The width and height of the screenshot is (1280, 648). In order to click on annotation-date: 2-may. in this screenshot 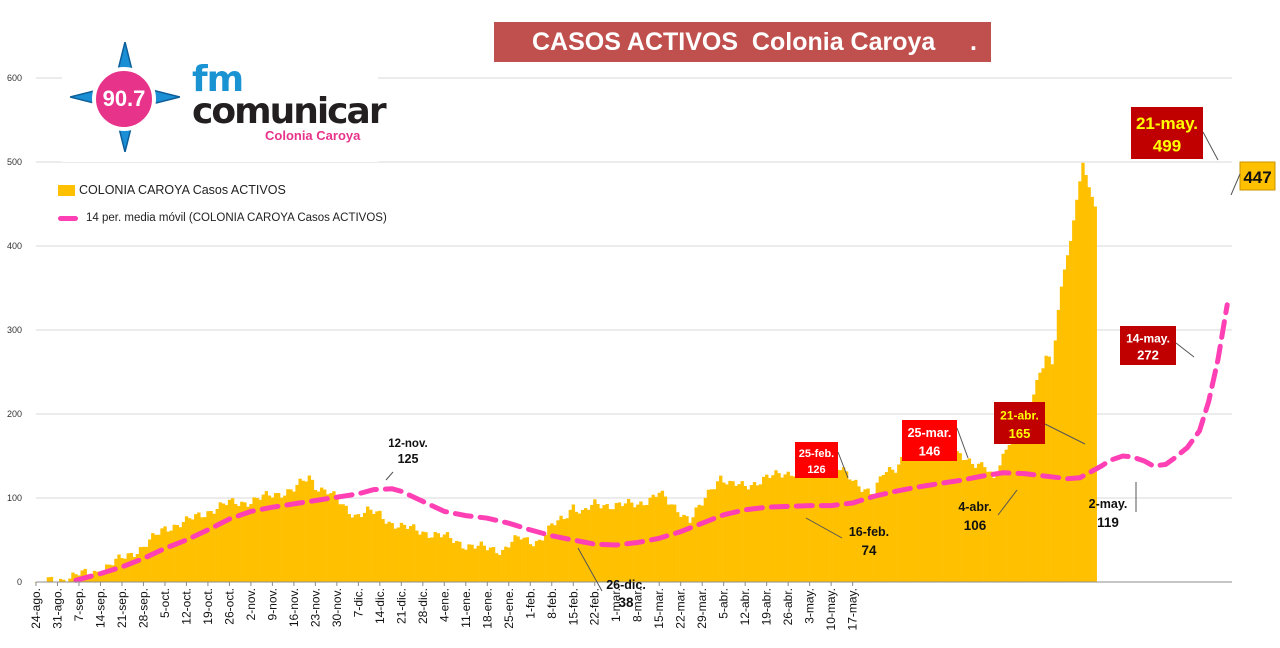, I will do `click(1108, 504)`.